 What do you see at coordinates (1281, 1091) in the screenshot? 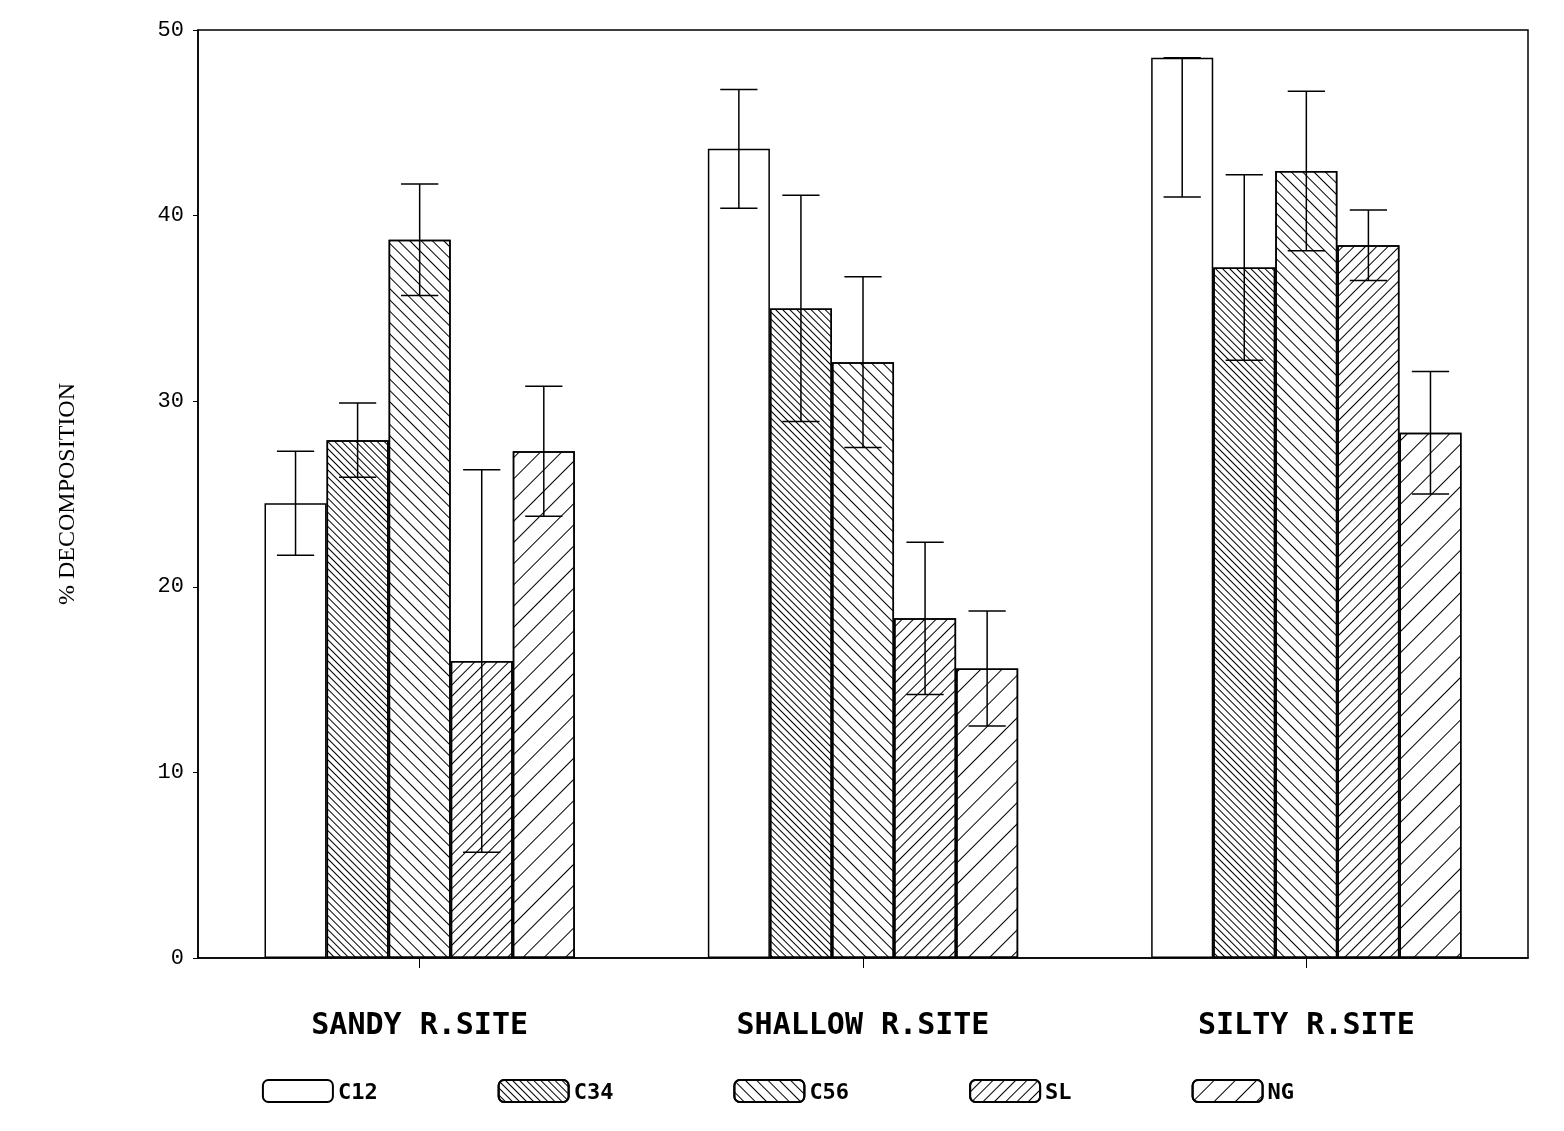
I see `legend-label: NG` at bounding box center [1281, 1091].